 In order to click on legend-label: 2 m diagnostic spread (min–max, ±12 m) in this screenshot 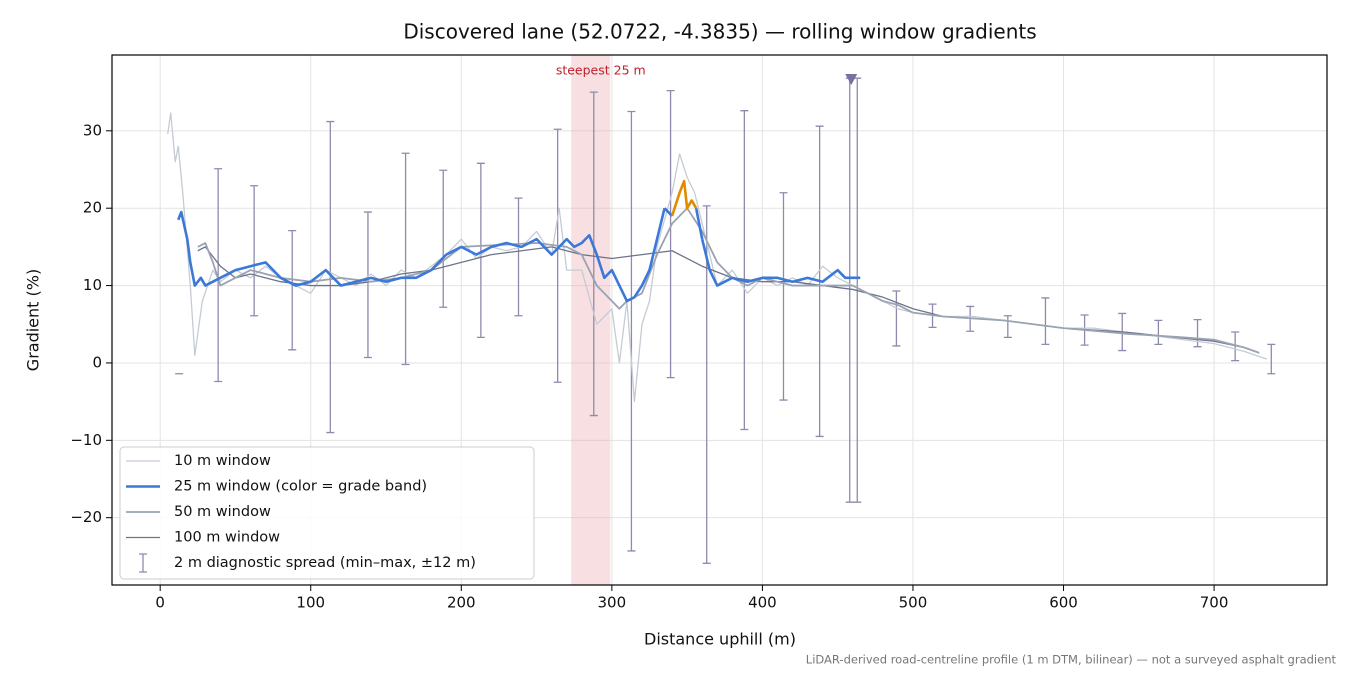, I will do `click(325, 563)`.